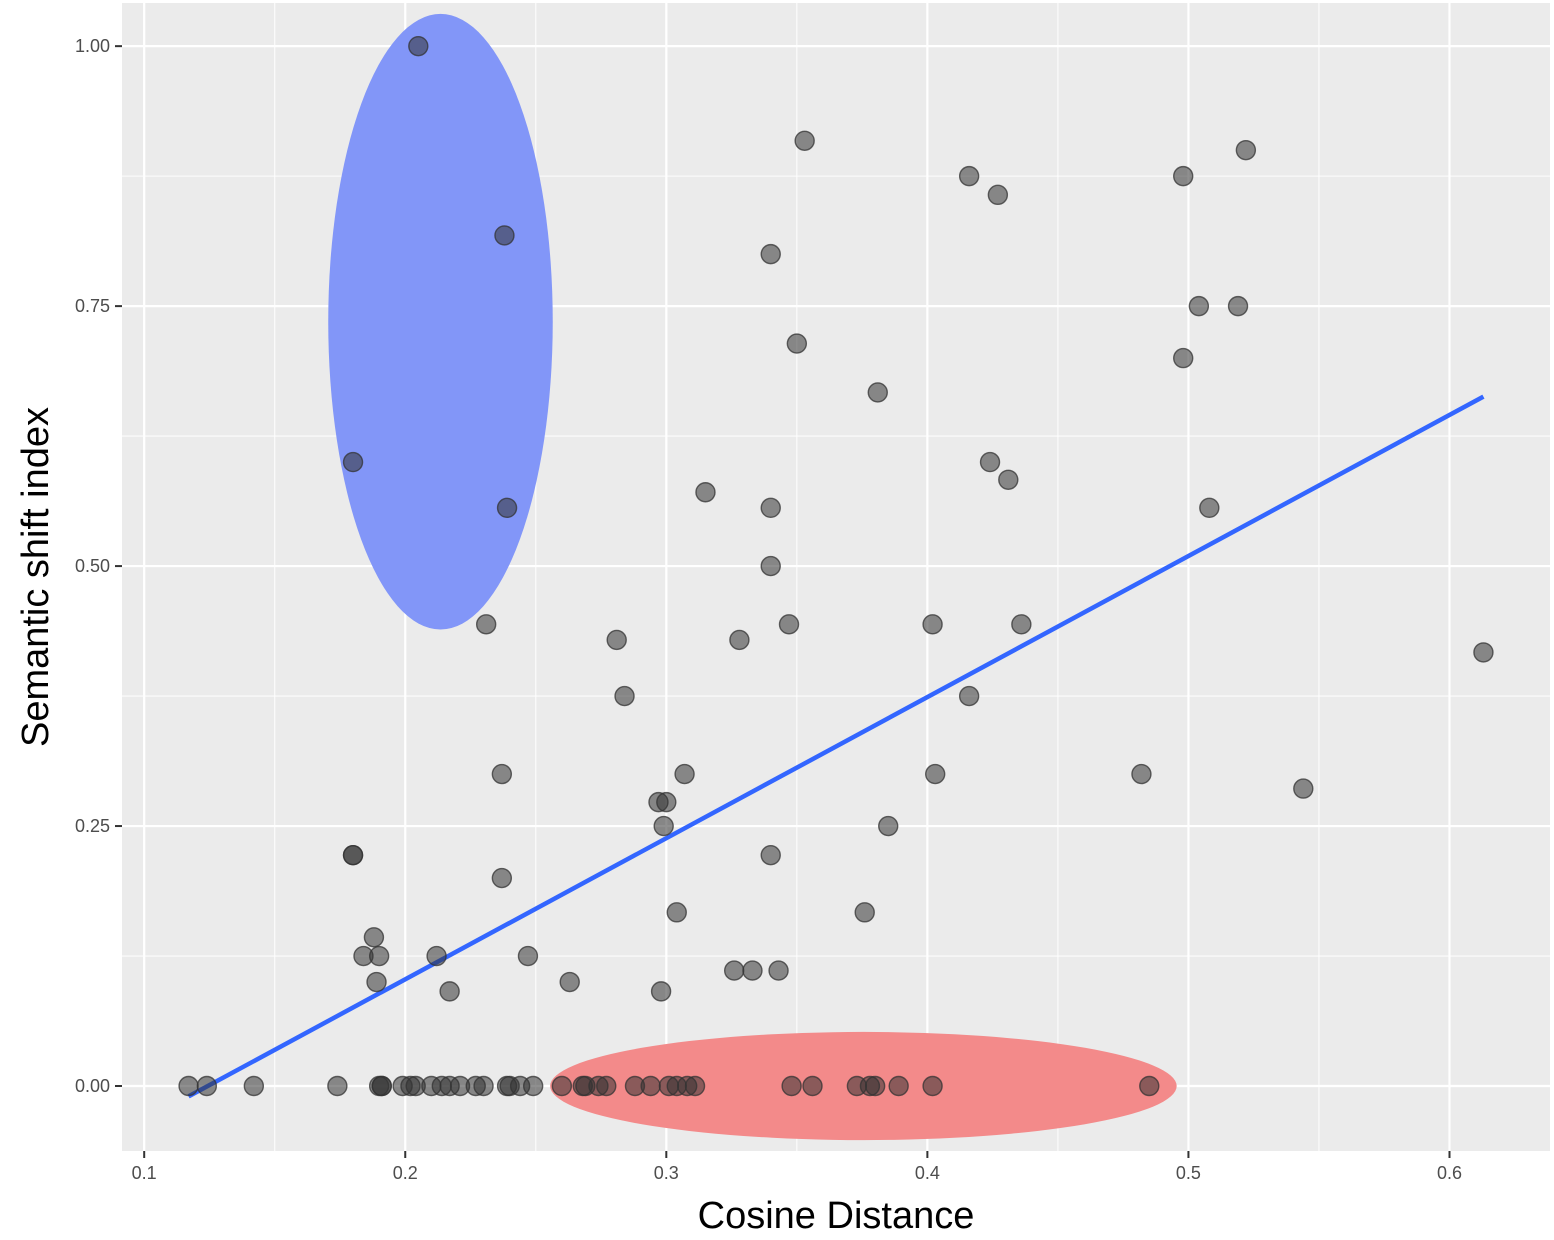 This screenshot has width=1554, height=1240. I want to click on y-axis-title: Semantic shift index, so click(36, 577).